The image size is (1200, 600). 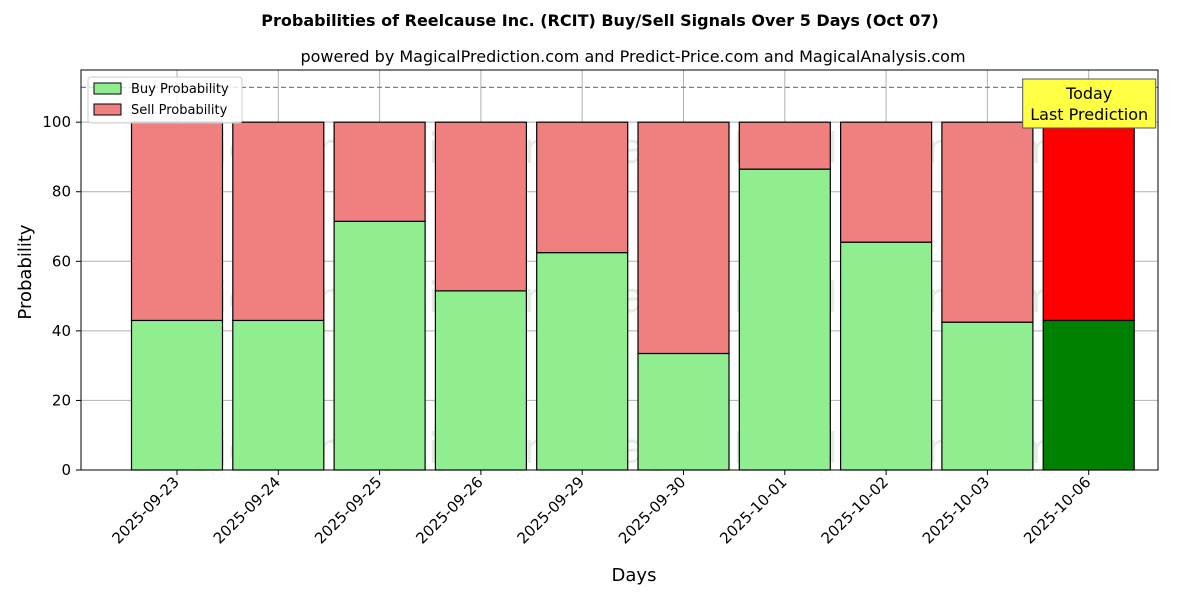 What do you see at coordinates (652, 510) in the screenshot?
I see `x-tick-label: 2025-09-30` at bounding box center [652, 510].